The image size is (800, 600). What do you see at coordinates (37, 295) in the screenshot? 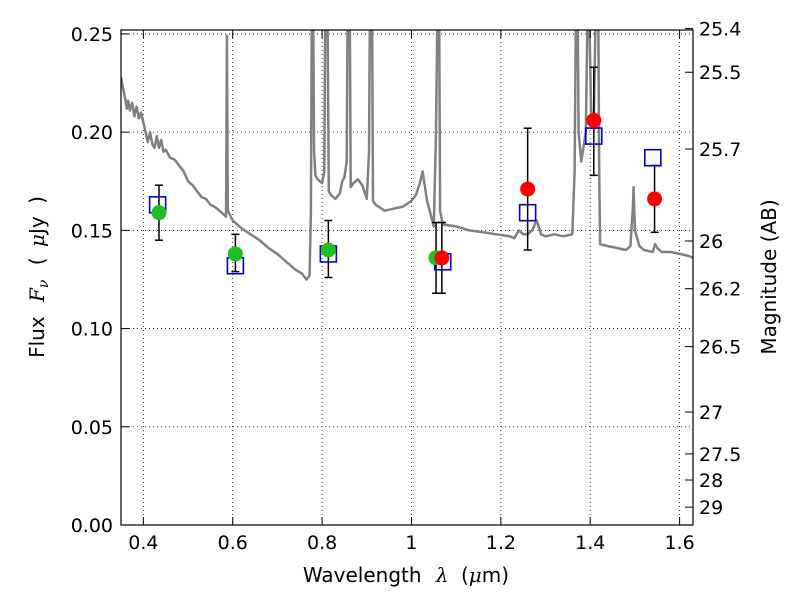
I see `y-axis-label-symbol: F` at bounding box center [37, 295].